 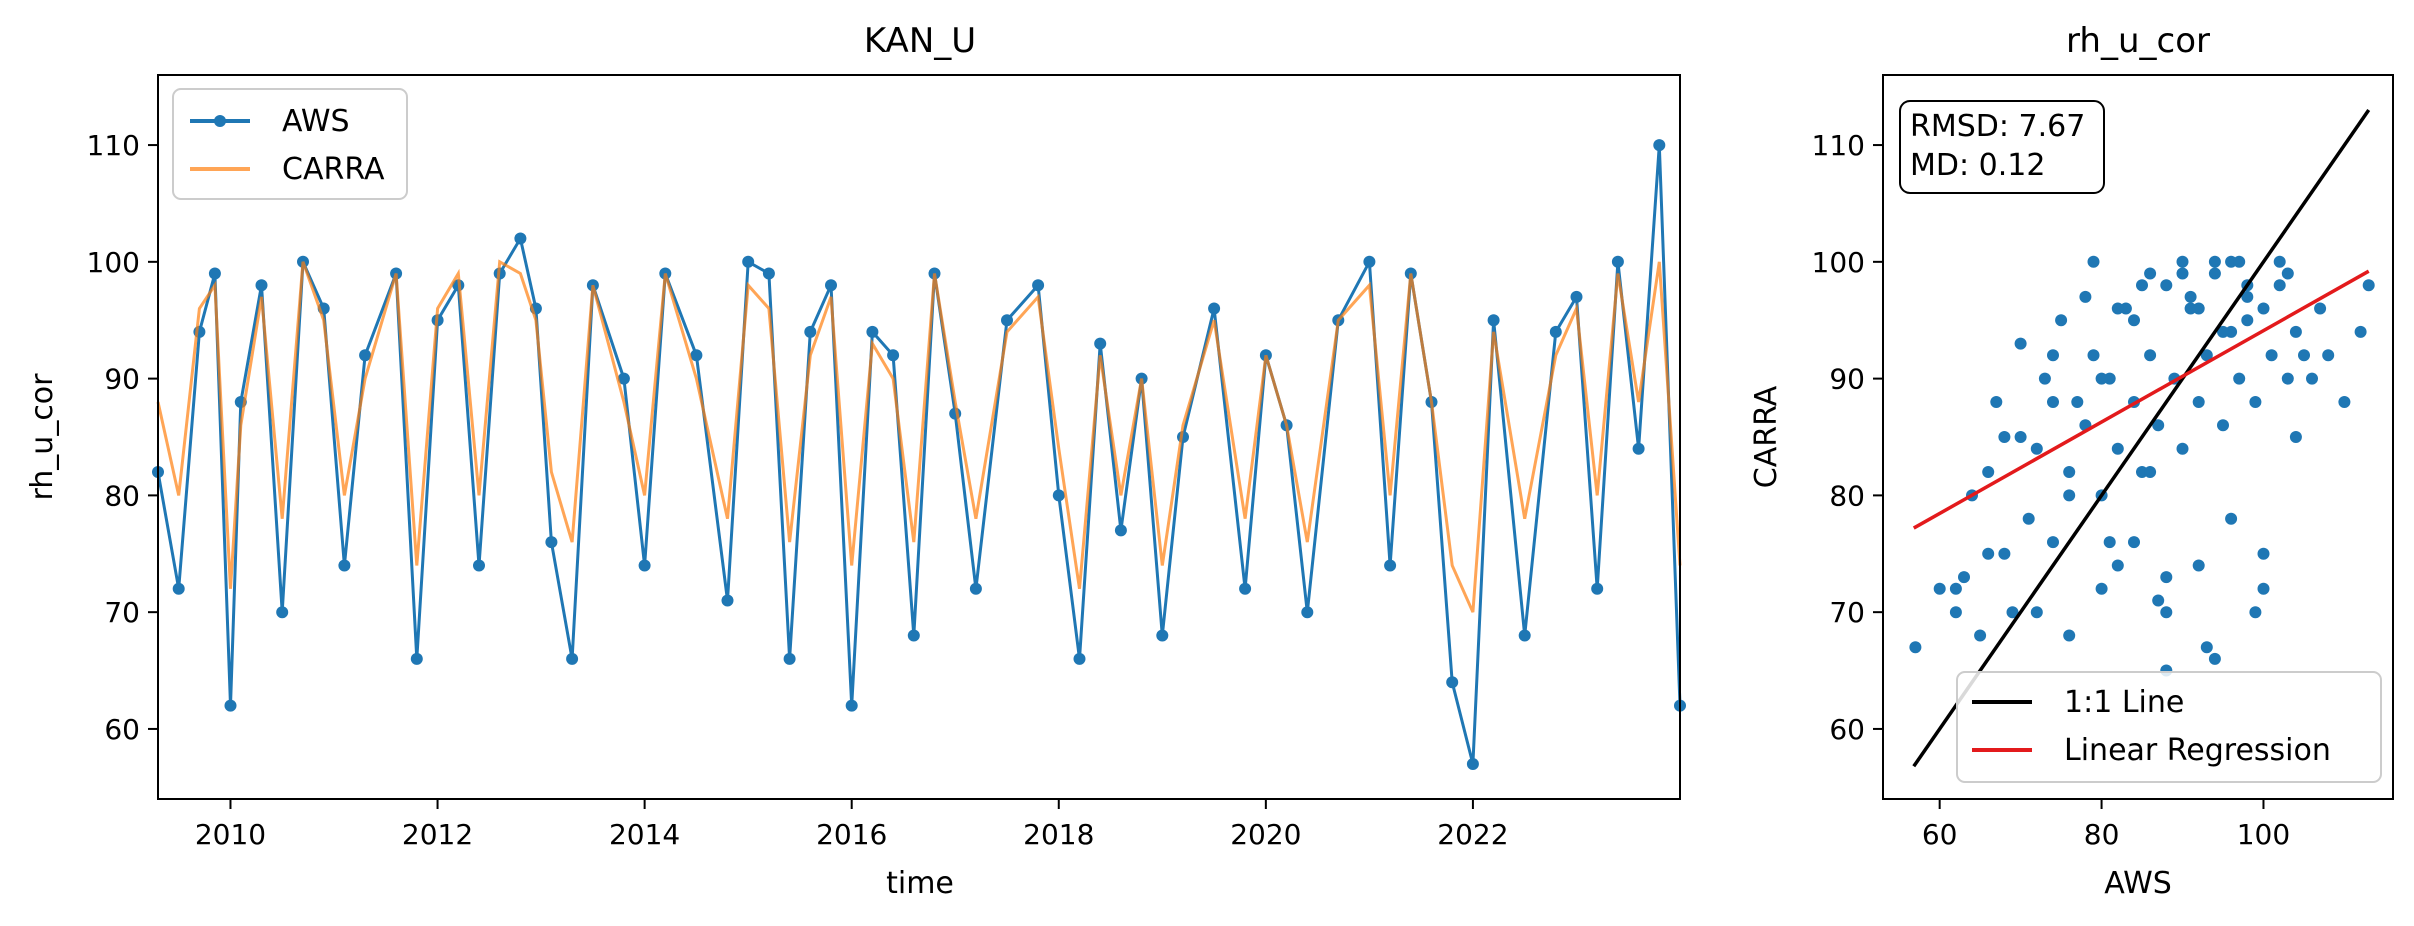 What do you see at coordinates (1940, 834) in the screenshot?
I see `x-tick-label: 60` at bounding box center [1940, 834].